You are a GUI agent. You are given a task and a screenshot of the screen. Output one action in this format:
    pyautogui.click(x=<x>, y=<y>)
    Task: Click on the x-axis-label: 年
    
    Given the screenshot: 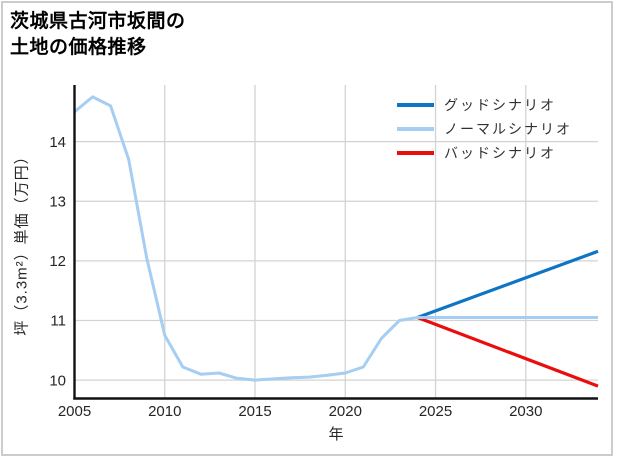 What is the action you would take?
    pyautogui.click(x=336, y=434)
    